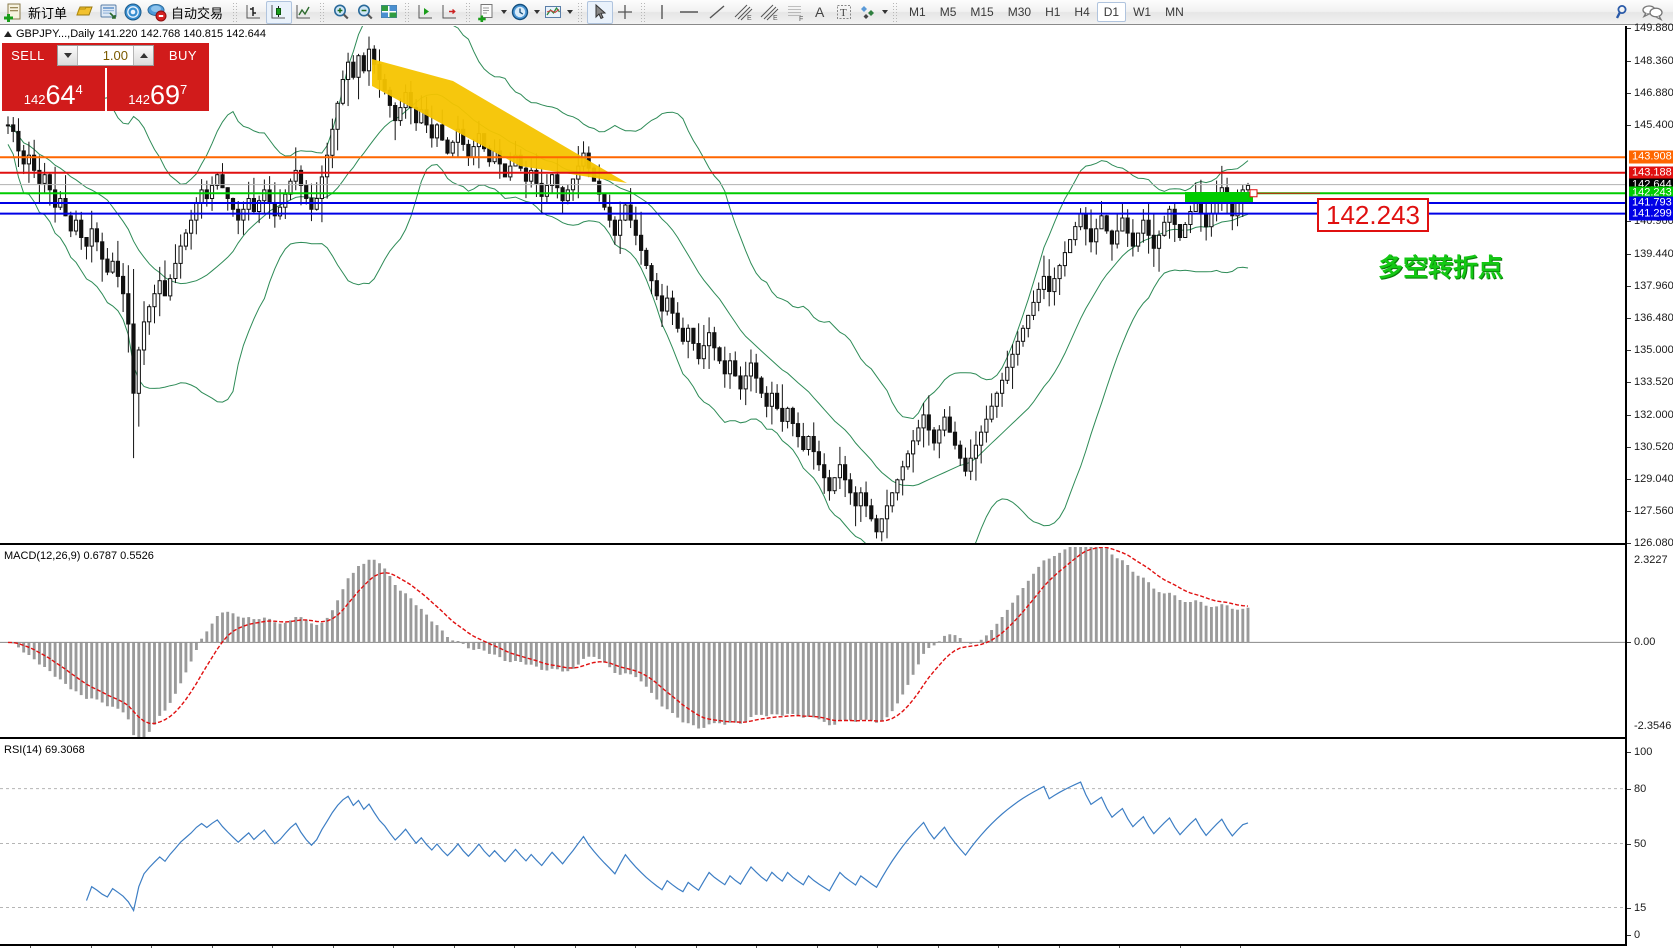 The height and width of the screenshot is (948, 1673). I want to click on autotrade-label: 自动交易, so click(197, 13).